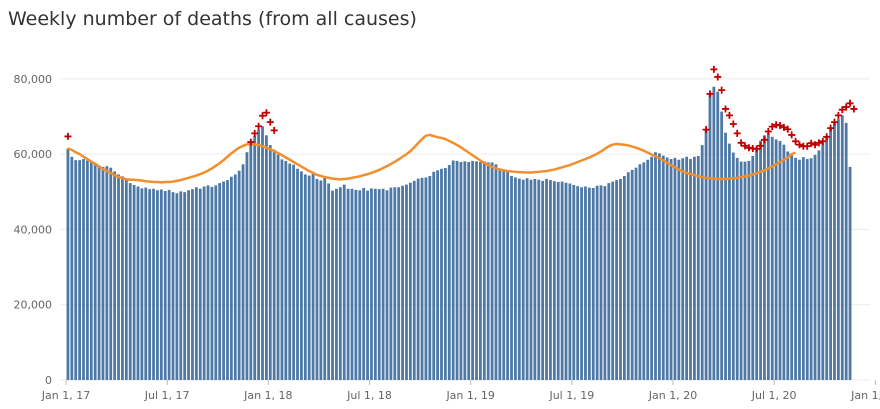 The image size is (880, 409). Describe the element at coordinates (167, 395) in the screenshot. I see `x-tick-label: Jul 1, 17` at that location.